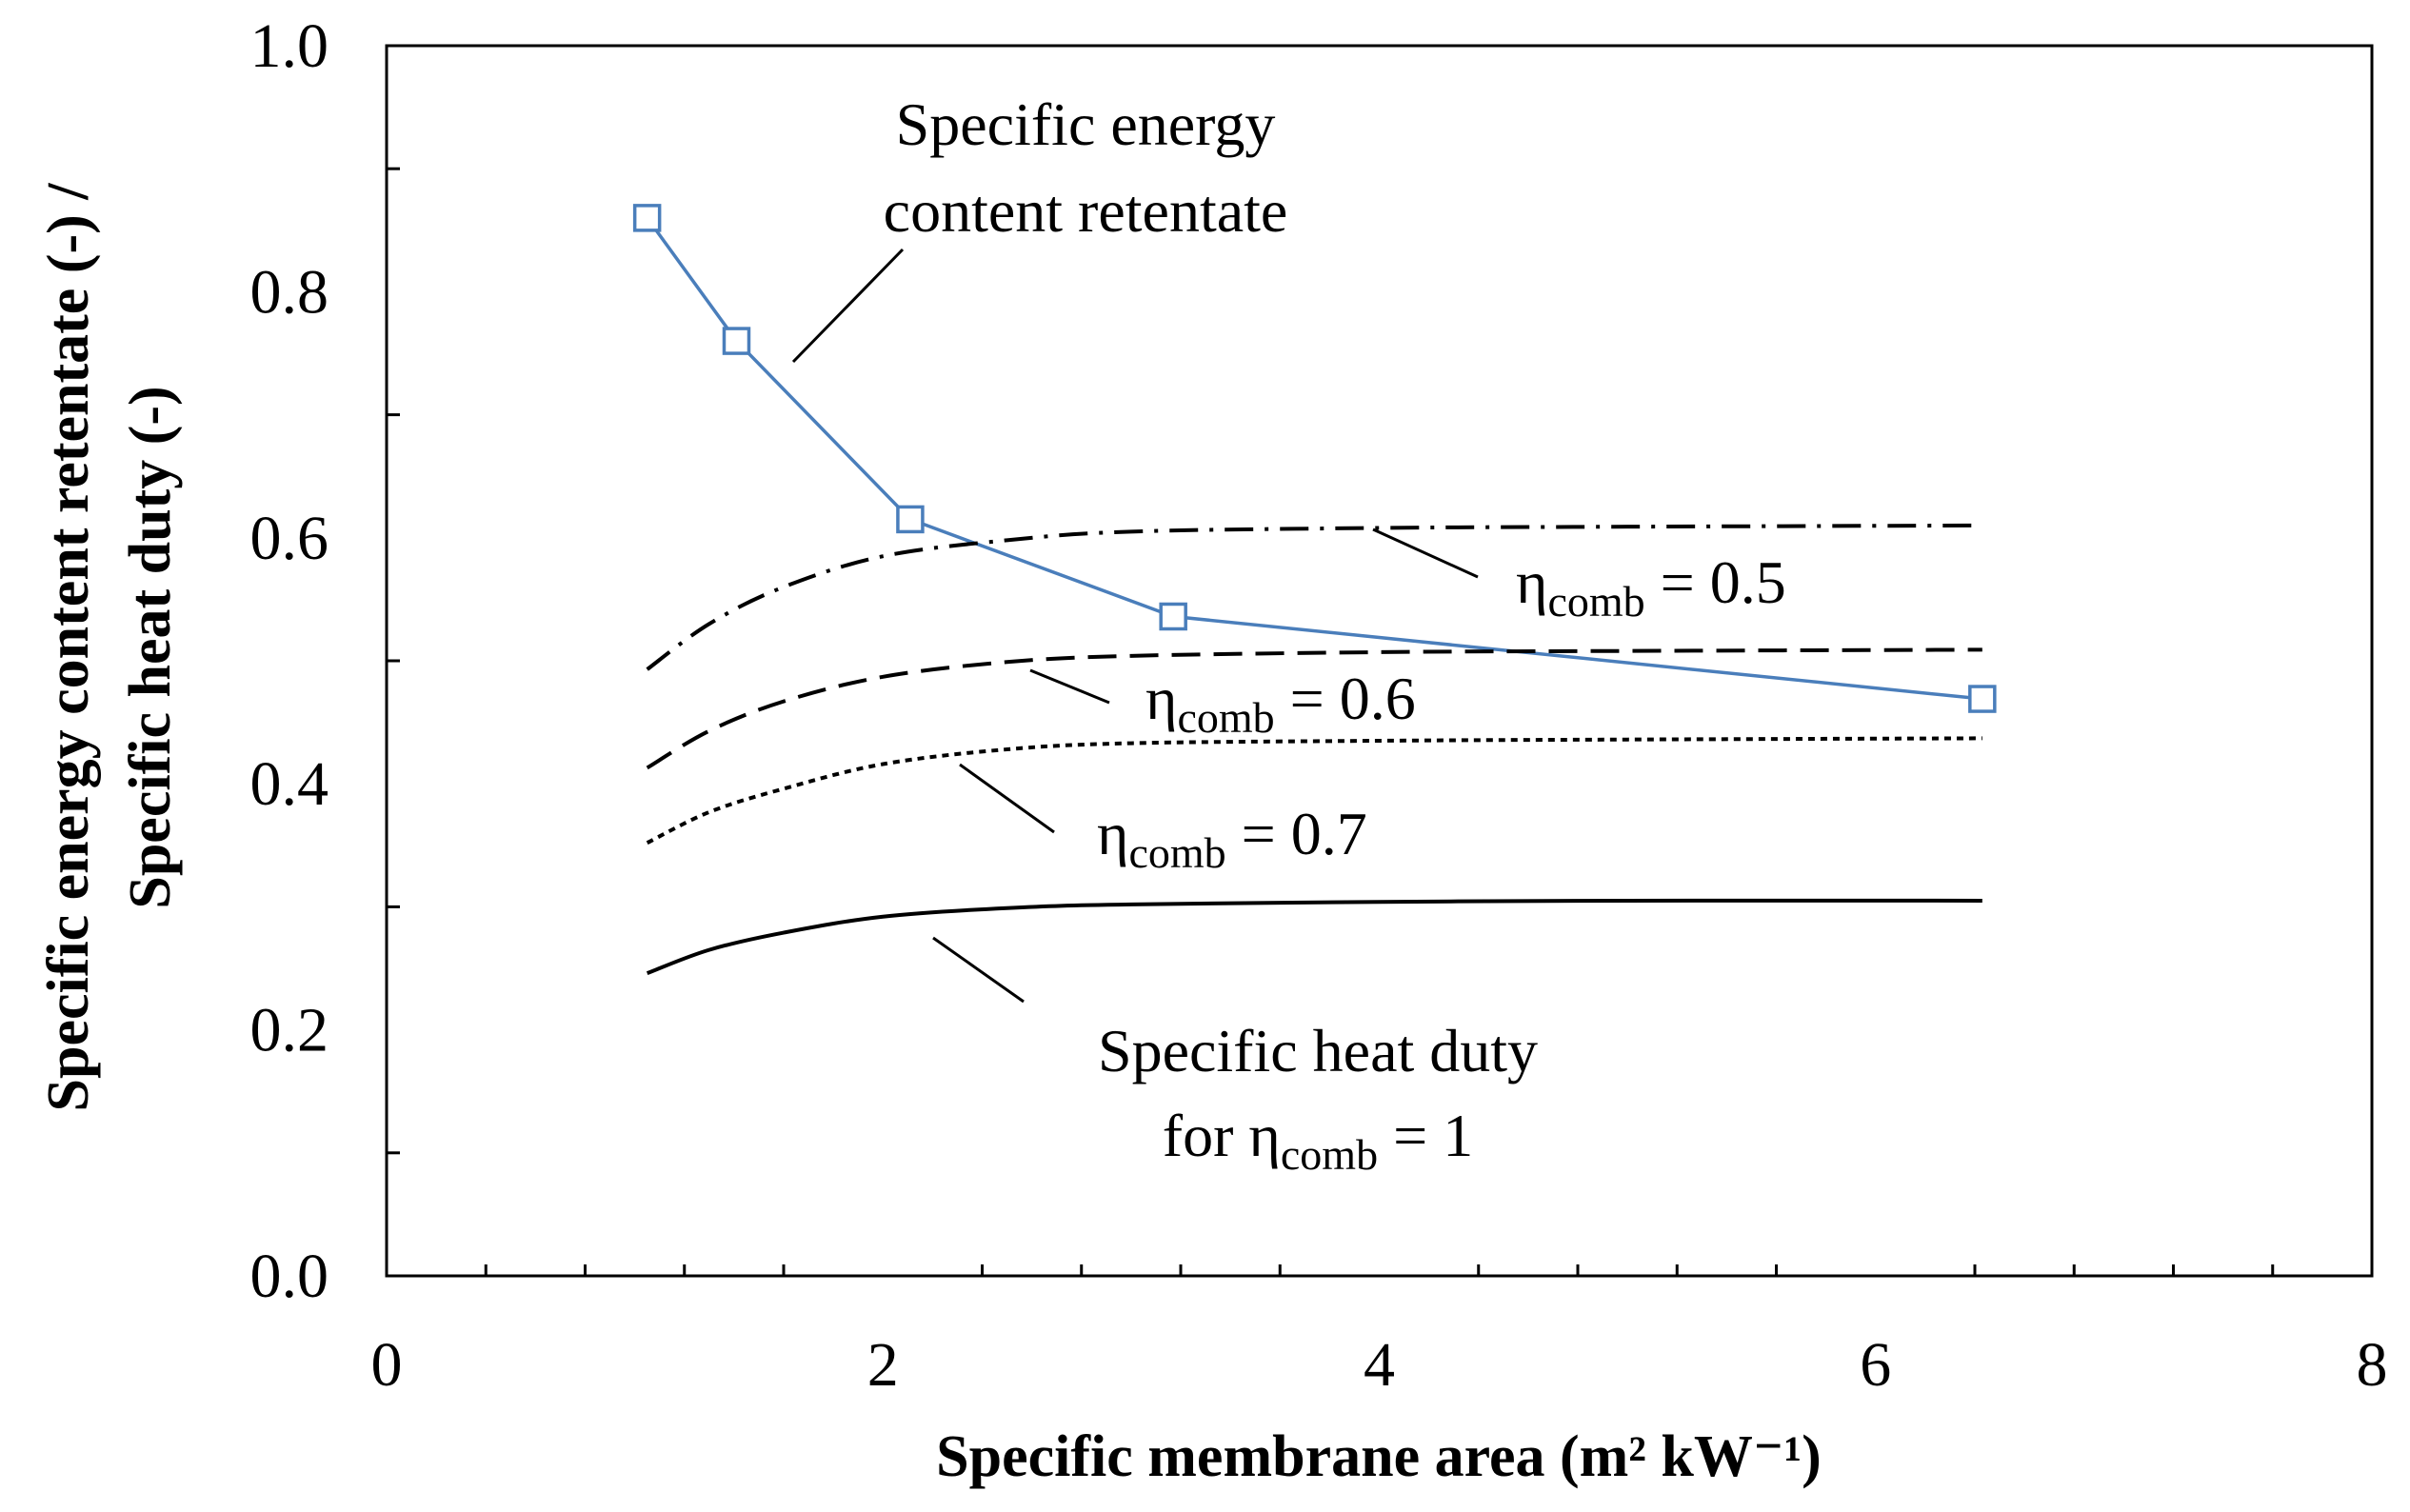 This screenshot has height=1512, width=2410. Describe the element at coordinates (290, 784) in the screenshot. I see `y-tick-label: 0.4` at that location.